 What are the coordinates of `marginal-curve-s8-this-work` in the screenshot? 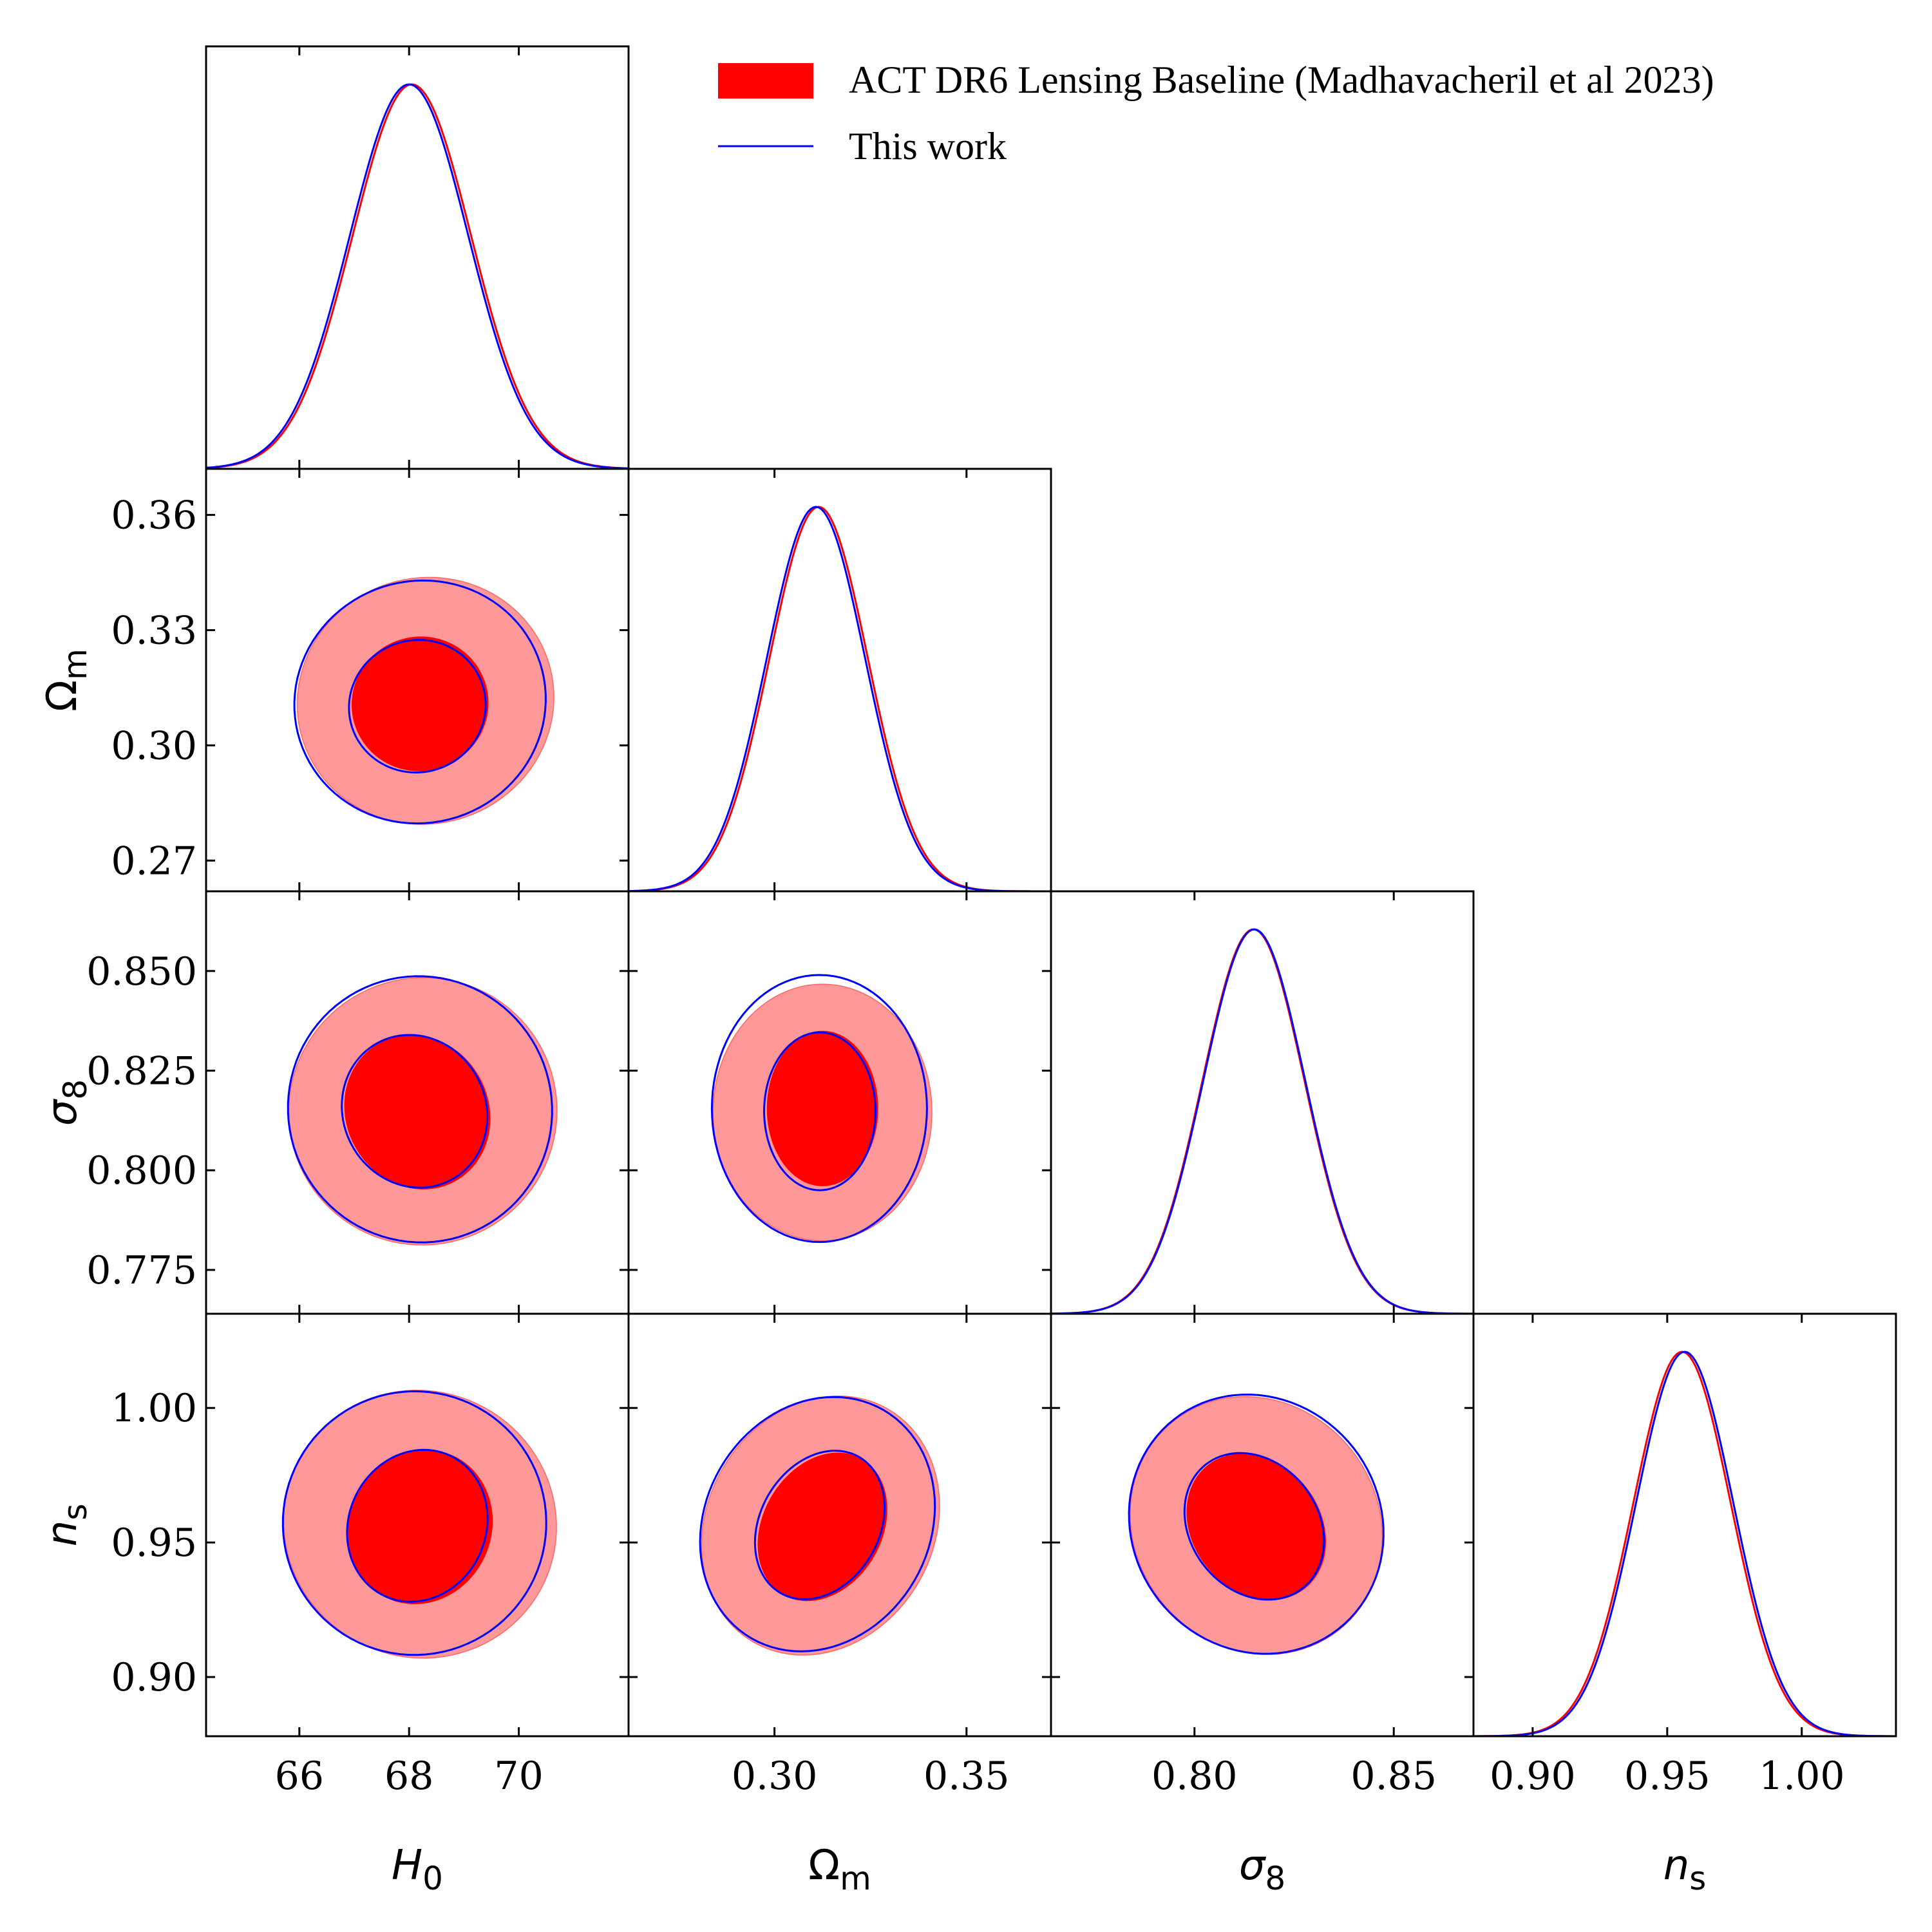 It's located at (1262, 1121).